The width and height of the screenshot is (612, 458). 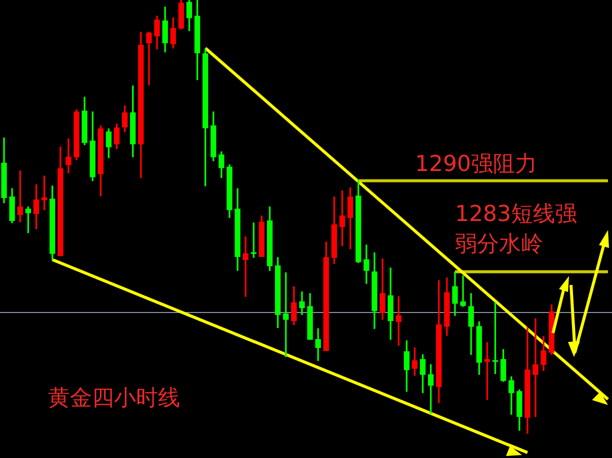 I want to click on annotation: 1283短线强弱分水岭, so click(x=516, y=230).